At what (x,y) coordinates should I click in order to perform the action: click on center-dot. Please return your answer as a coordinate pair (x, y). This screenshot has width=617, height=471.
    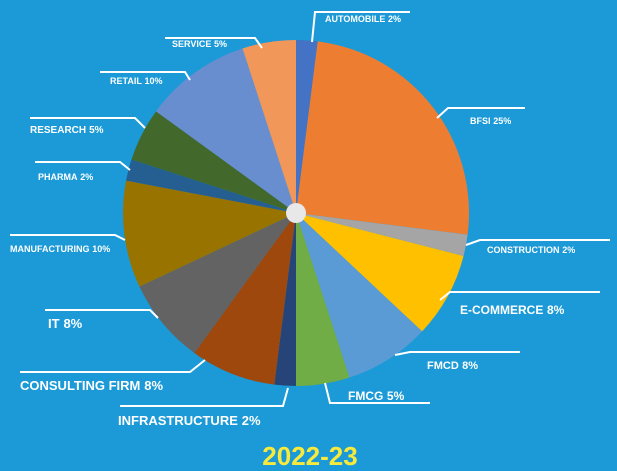
    Looking at the image, I should click on (296, 213).